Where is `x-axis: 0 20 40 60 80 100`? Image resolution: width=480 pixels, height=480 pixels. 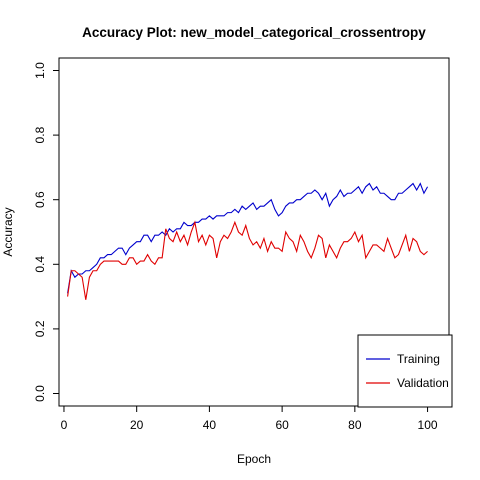 x-axis: 0 20 40 60 80 100 is located at coordinates (249, 418).